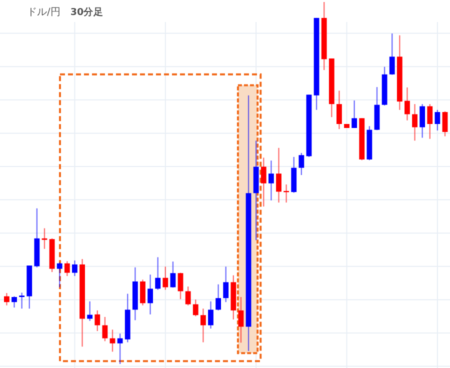  I want to click on text: ドル/円, so click(43, 12).